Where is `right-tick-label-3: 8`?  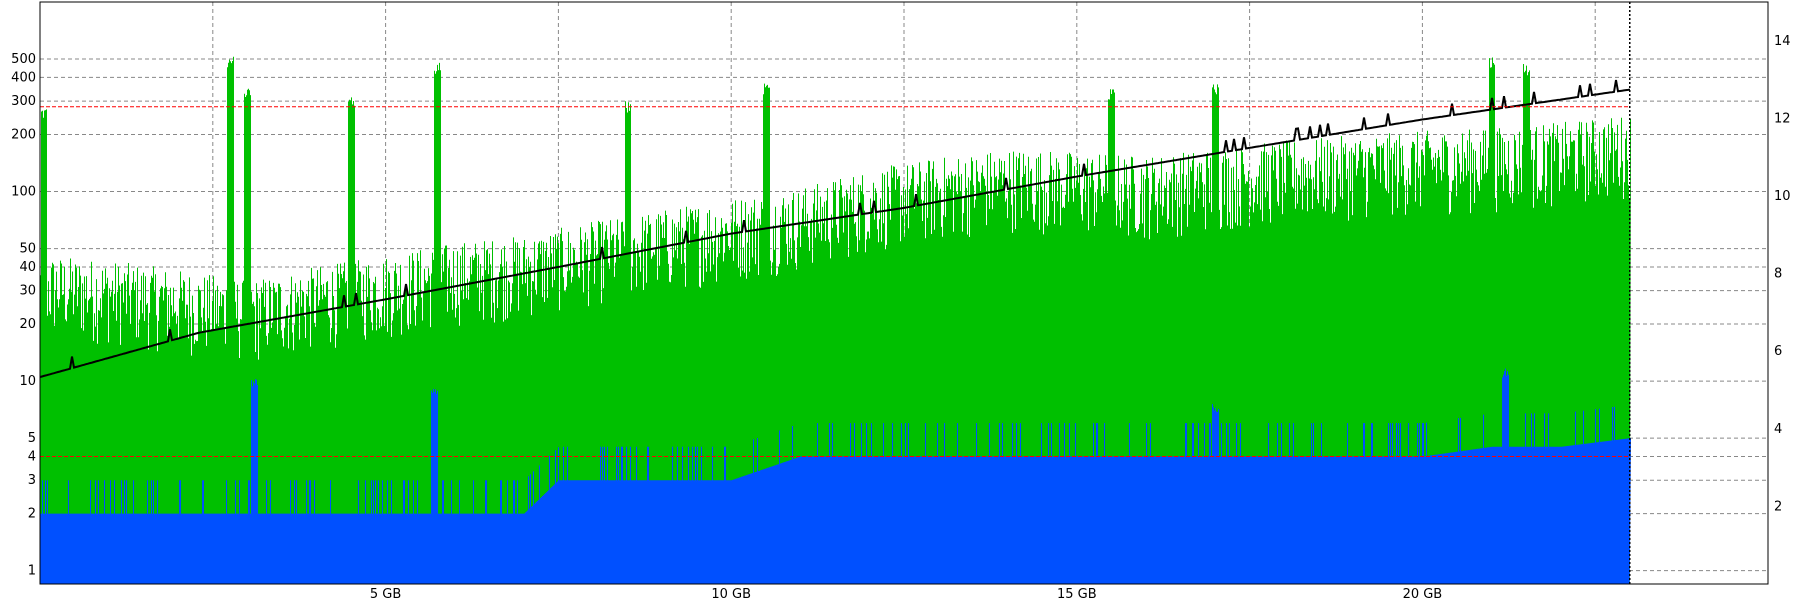
right-tick-label-3: 8 is located at coordinates (1778, 274).